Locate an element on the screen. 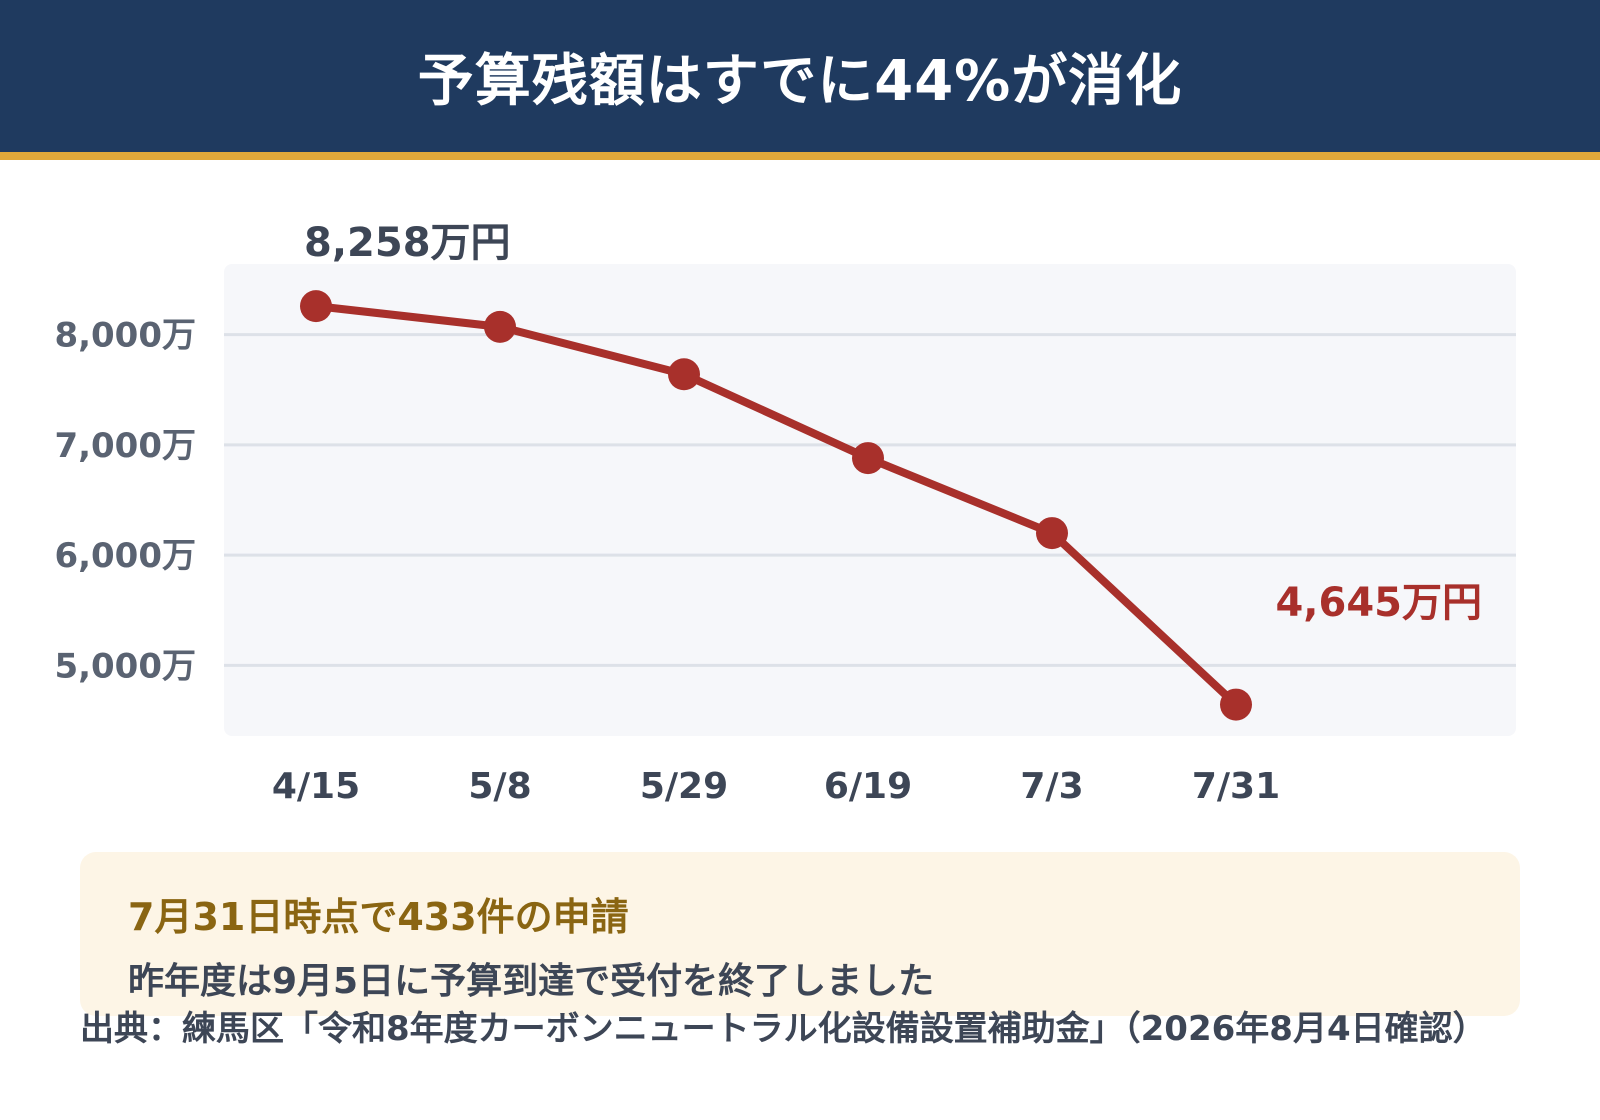 The width and height of the screenshot is (1600, 1120). x-tick-label: 7/3 is located at coordinates (1051, 786).